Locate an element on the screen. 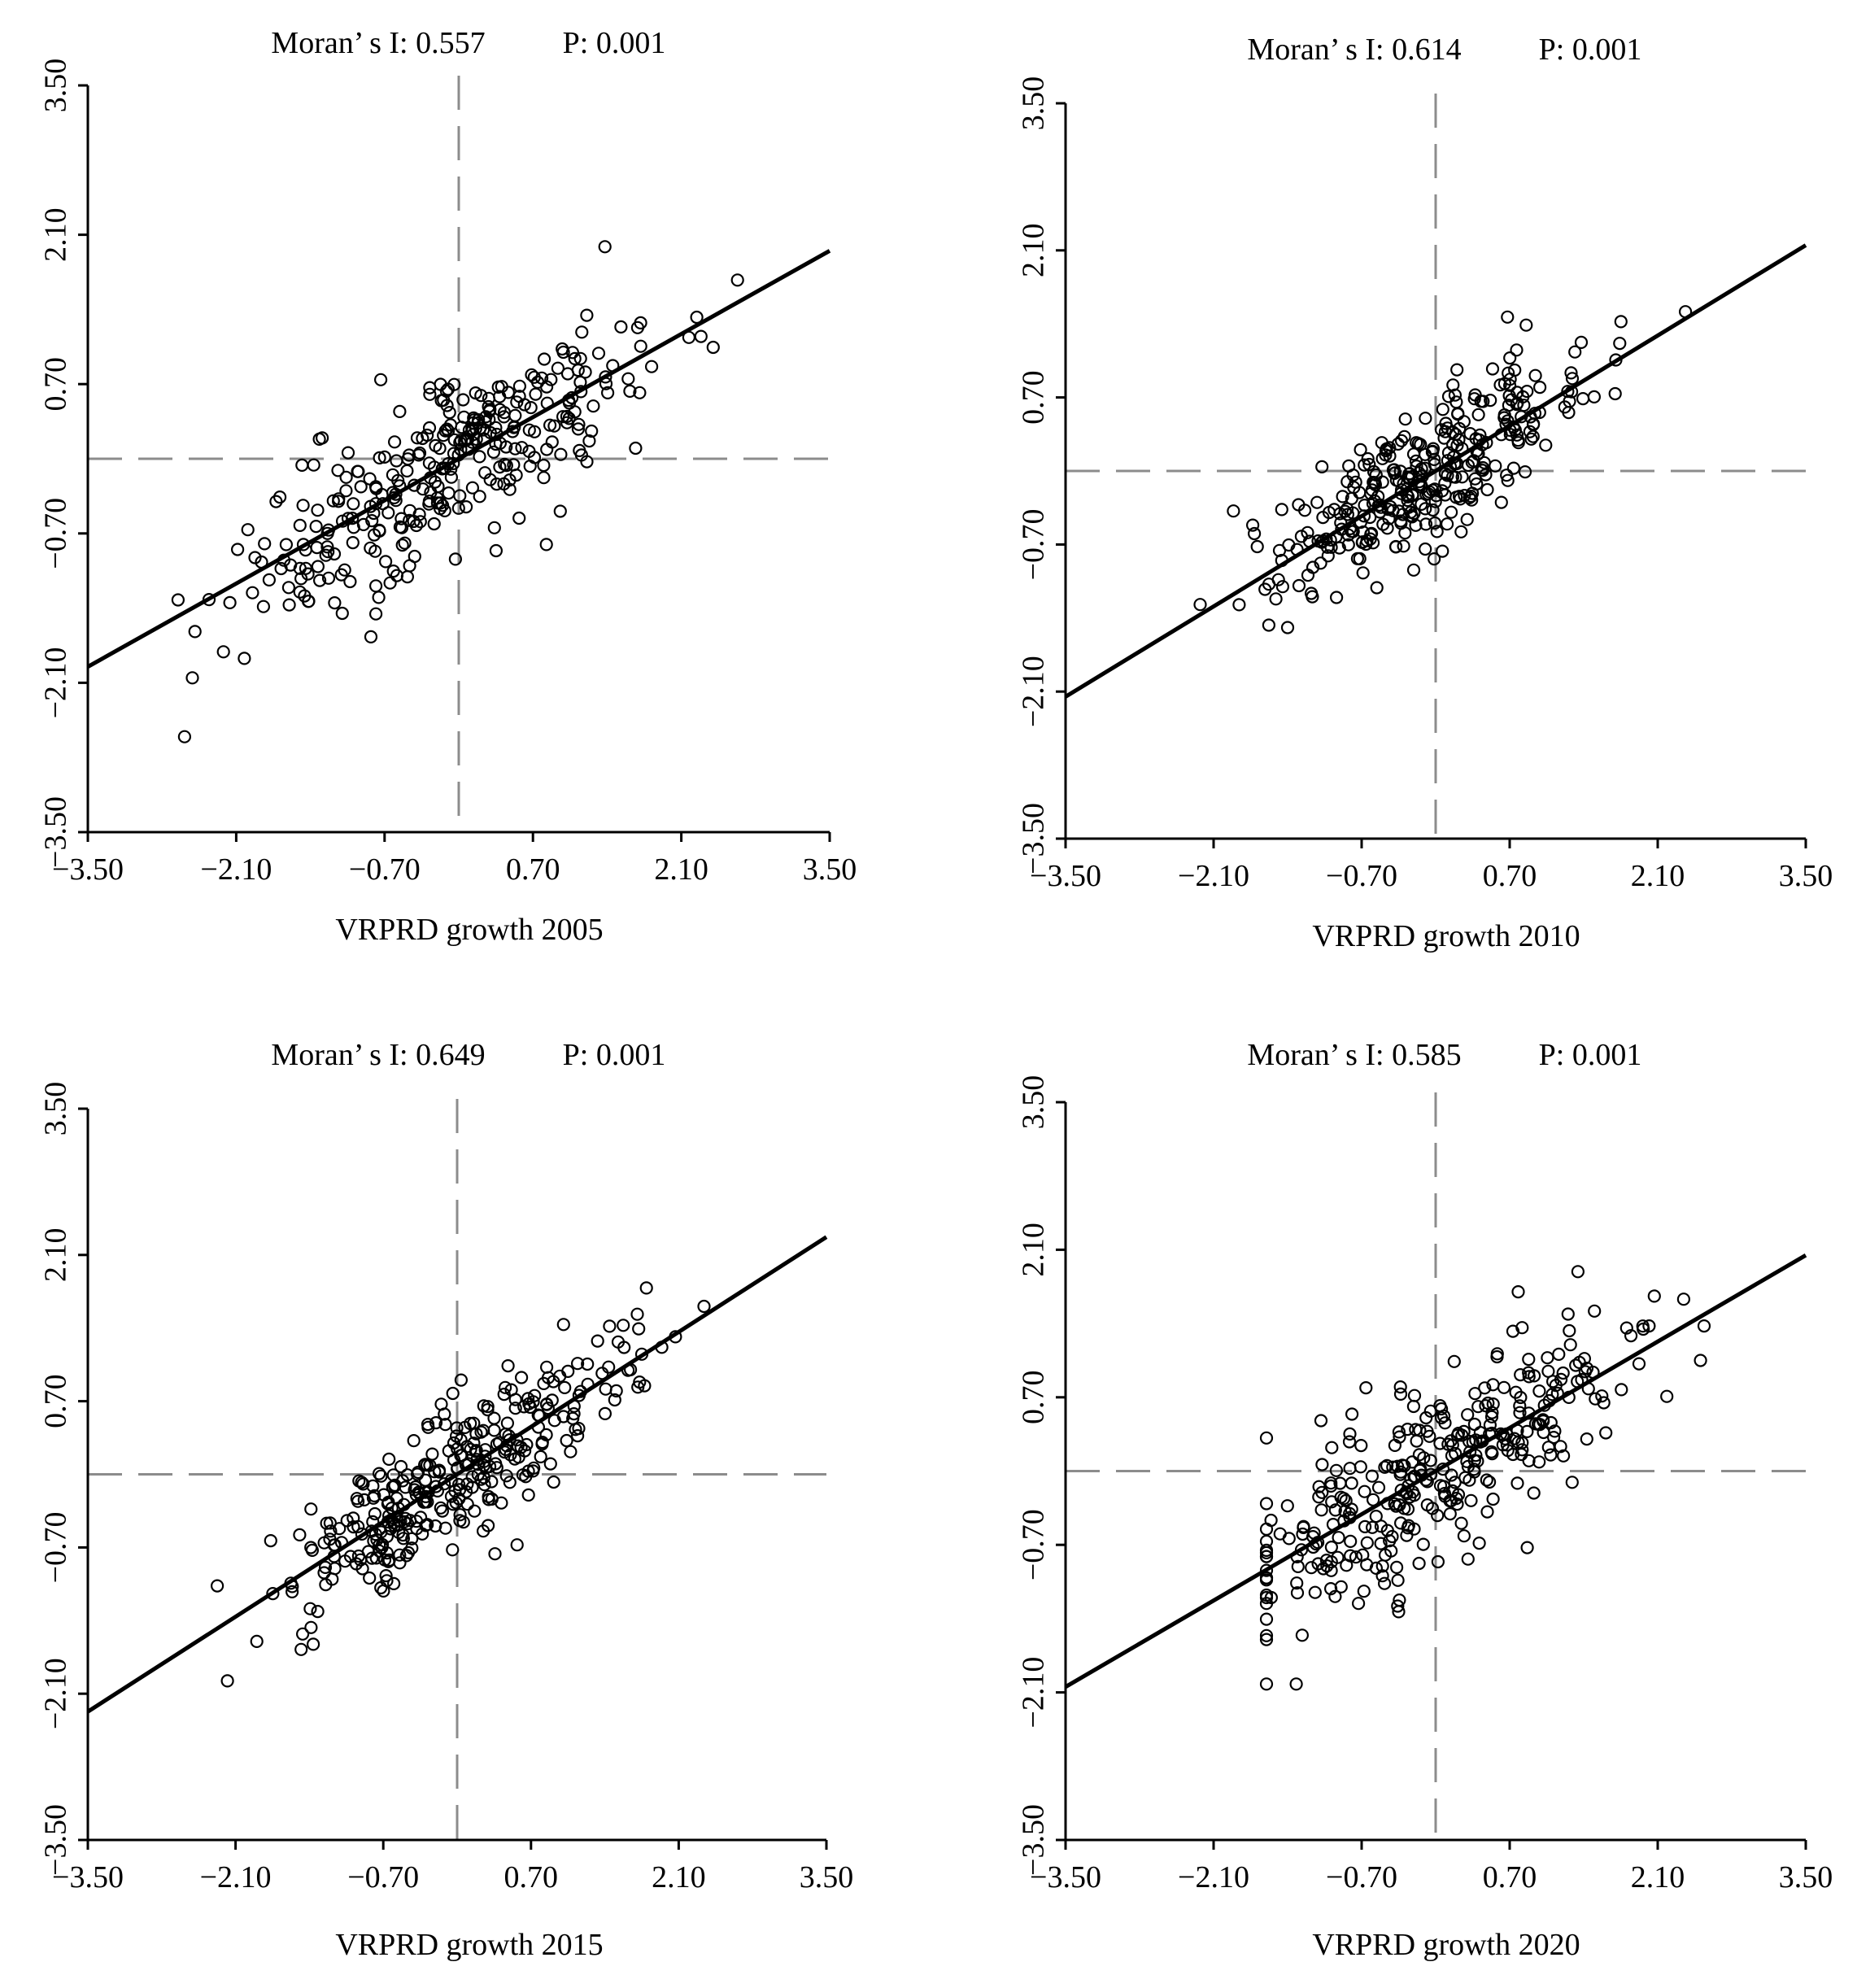  x-tick-label: −0.70 is located at coordinates (1361, 876).